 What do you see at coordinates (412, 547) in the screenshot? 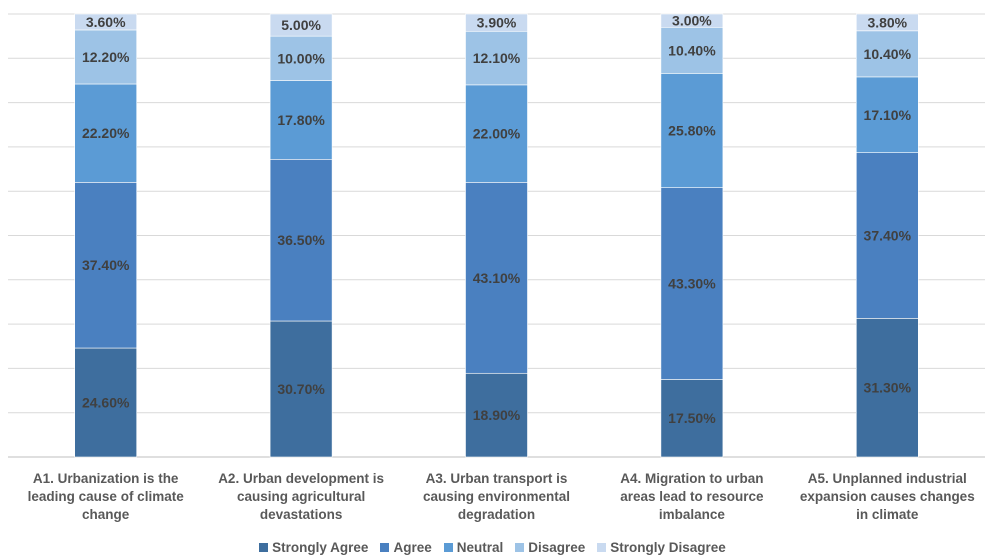
I see `legend-label: Agree` at bounding box center [412, 547].